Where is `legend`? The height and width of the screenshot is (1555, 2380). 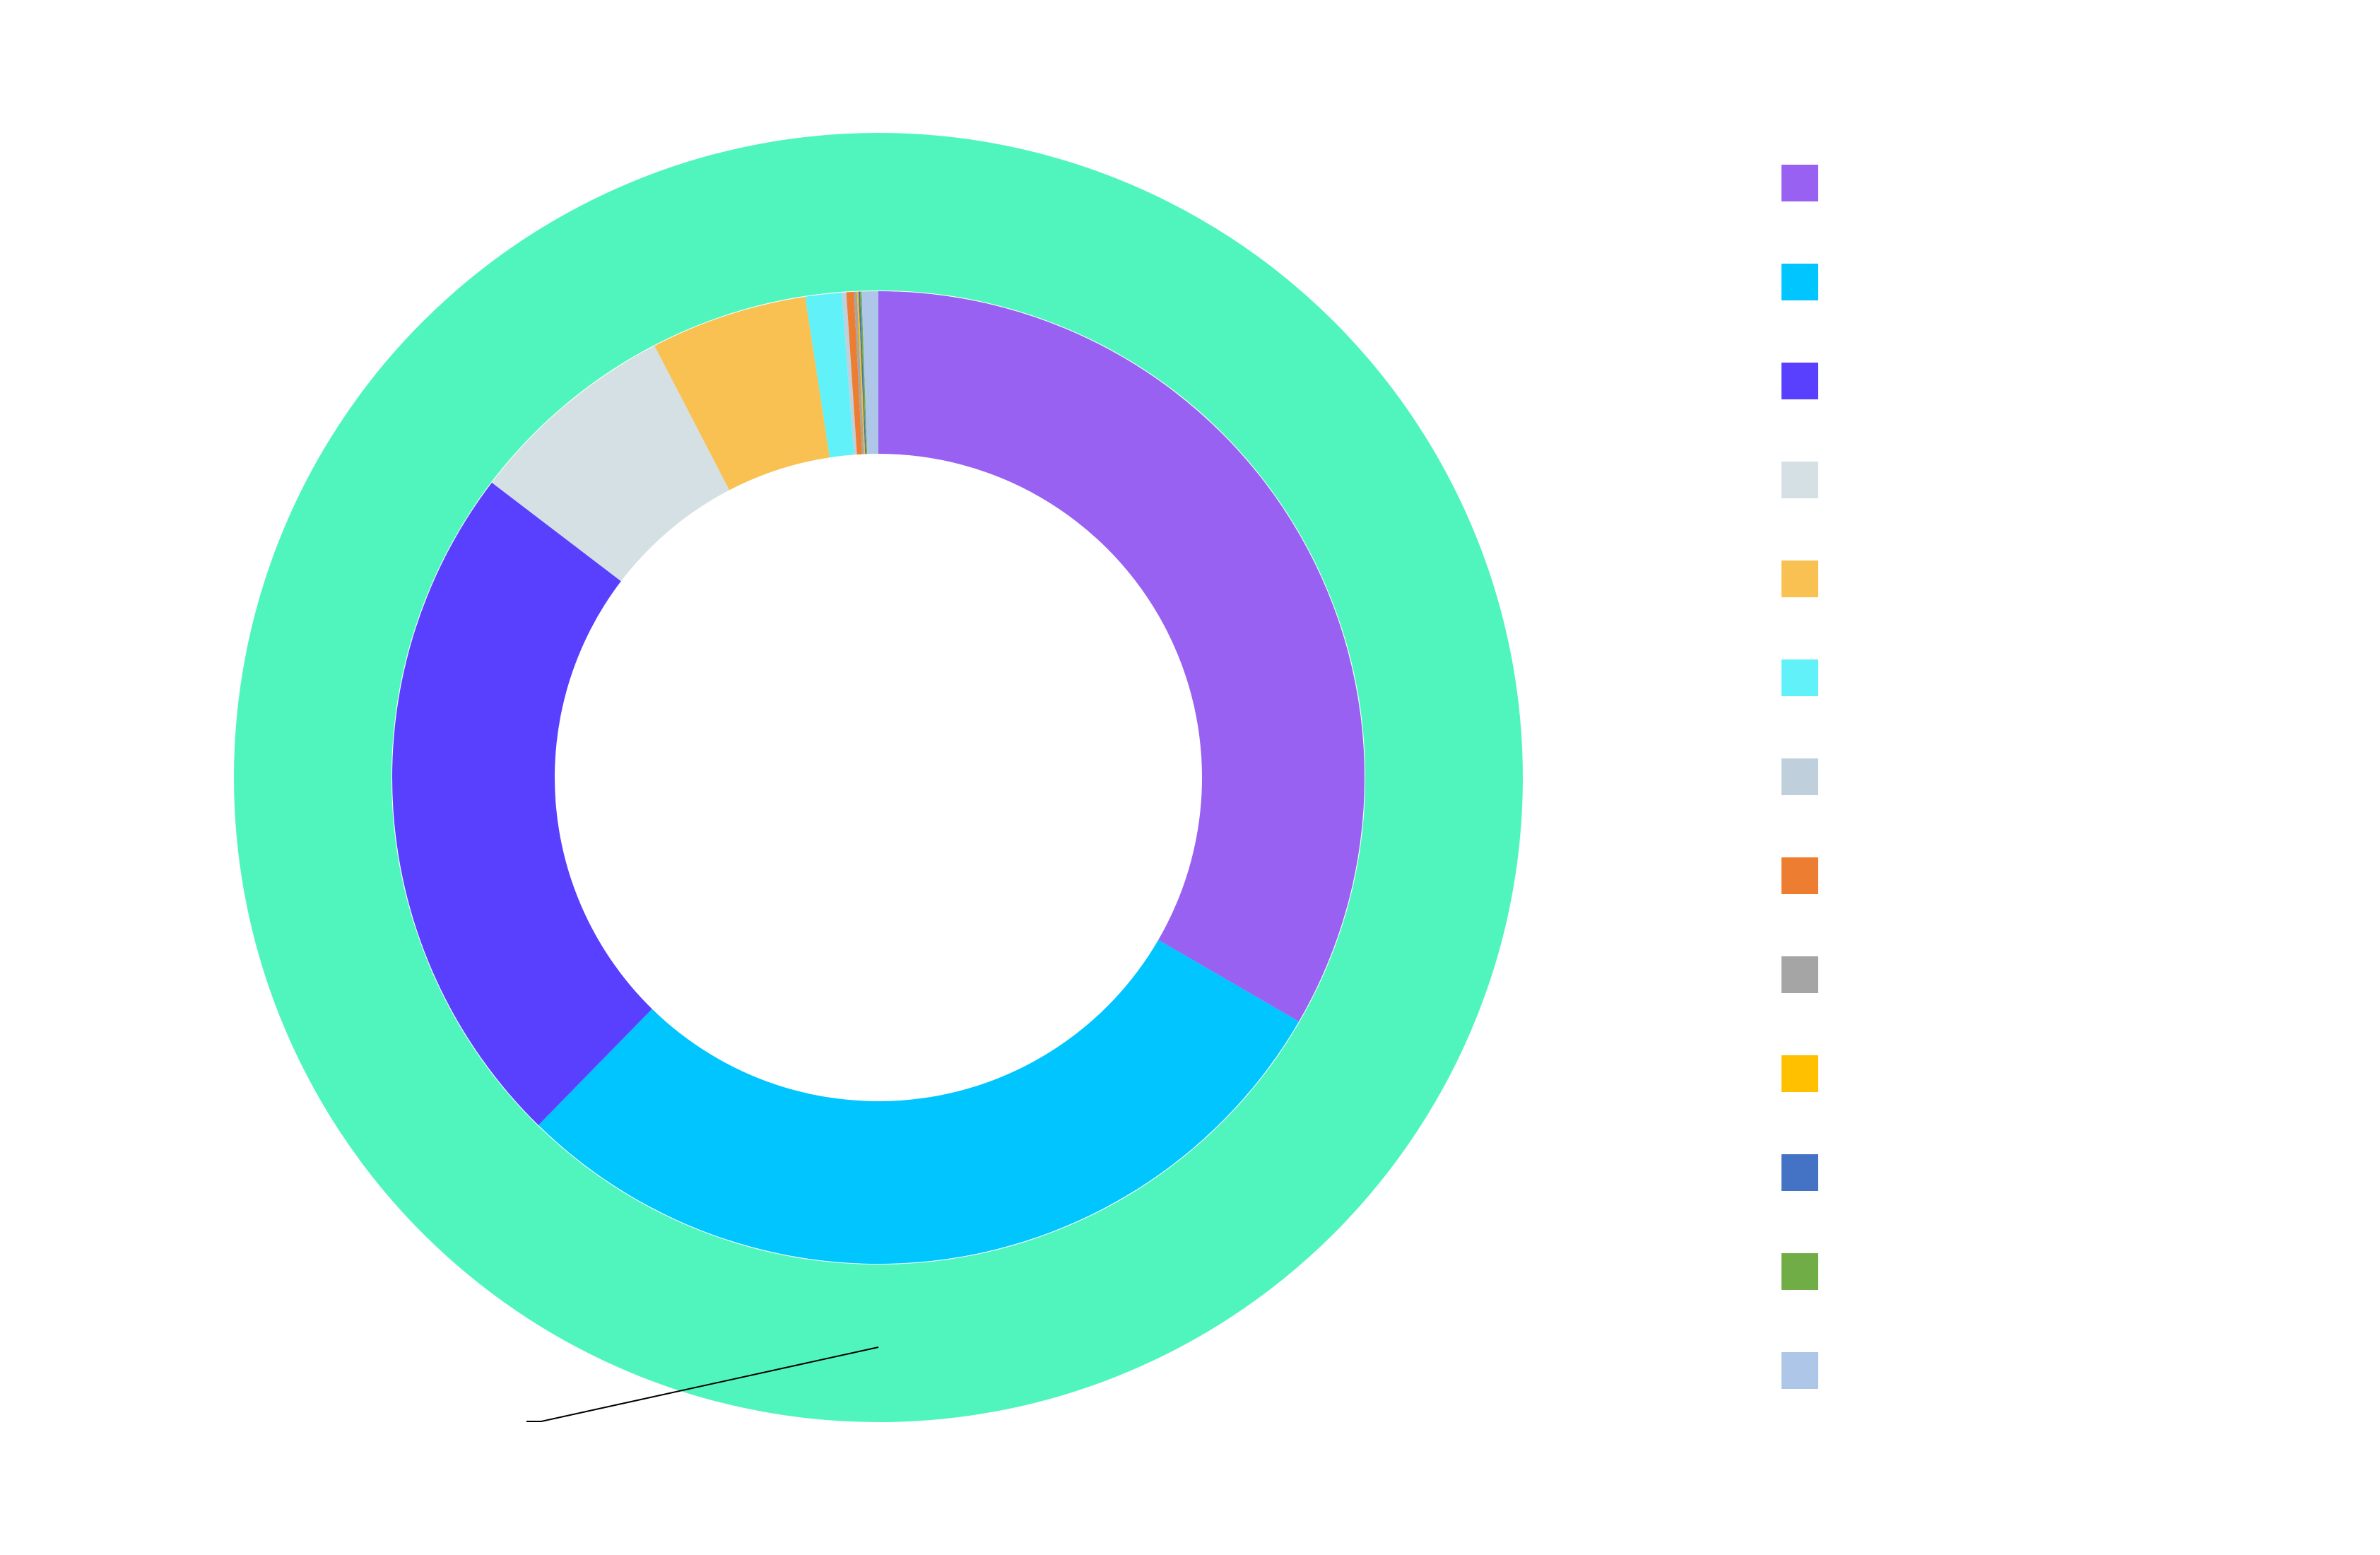
legend is located at coordinates (1800, 777).